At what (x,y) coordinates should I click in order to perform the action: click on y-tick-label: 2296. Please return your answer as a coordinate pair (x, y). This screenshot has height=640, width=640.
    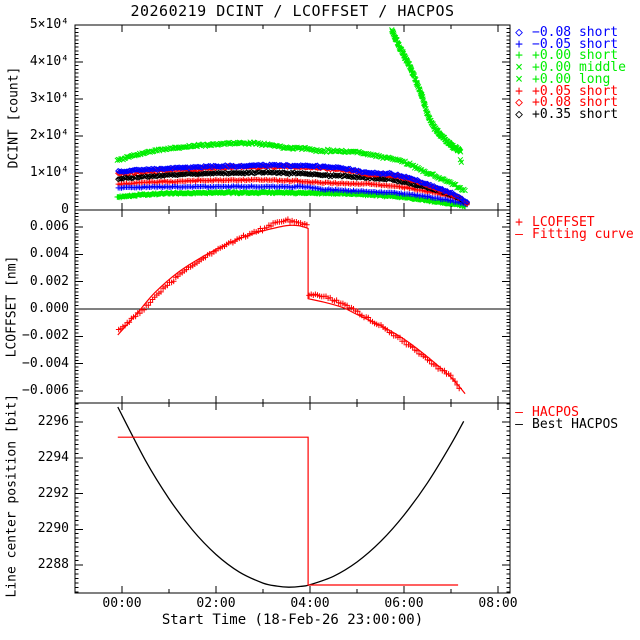
    Looking at the image, I should click on (53, 421).